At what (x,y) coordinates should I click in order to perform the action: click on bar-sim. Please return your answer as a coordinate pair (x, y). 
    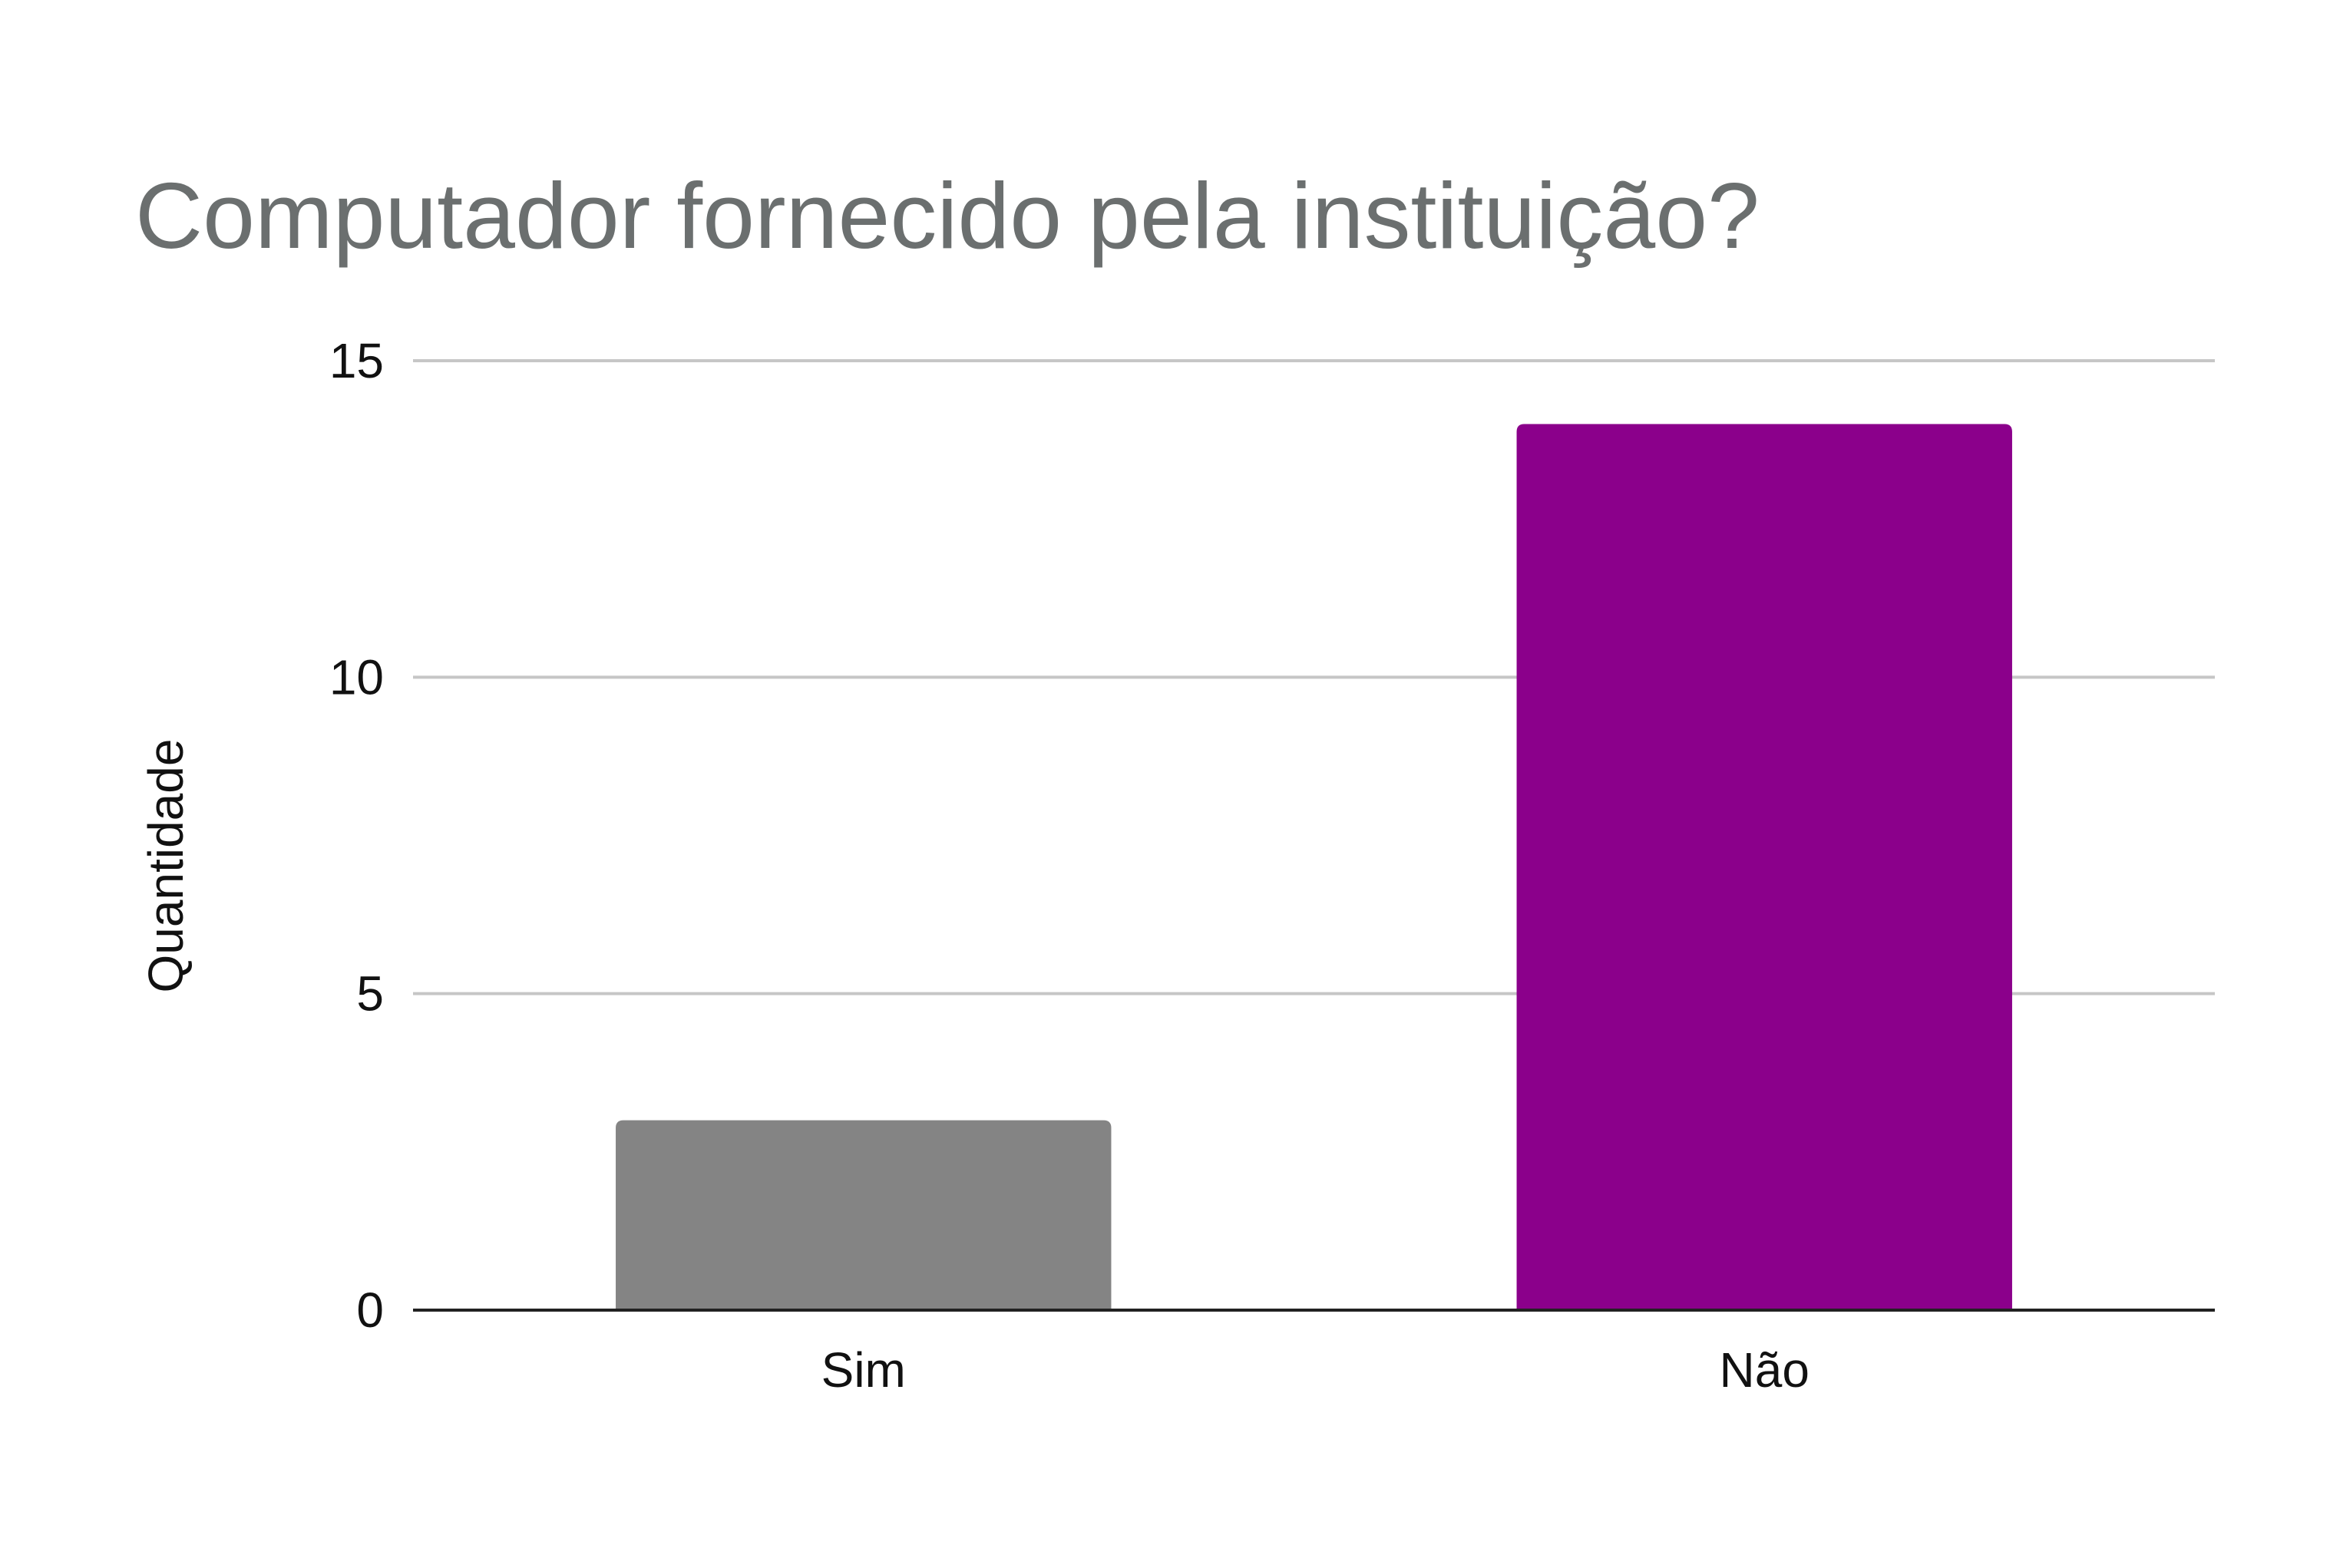
    Looking at the image, I should click on (864, 1215).